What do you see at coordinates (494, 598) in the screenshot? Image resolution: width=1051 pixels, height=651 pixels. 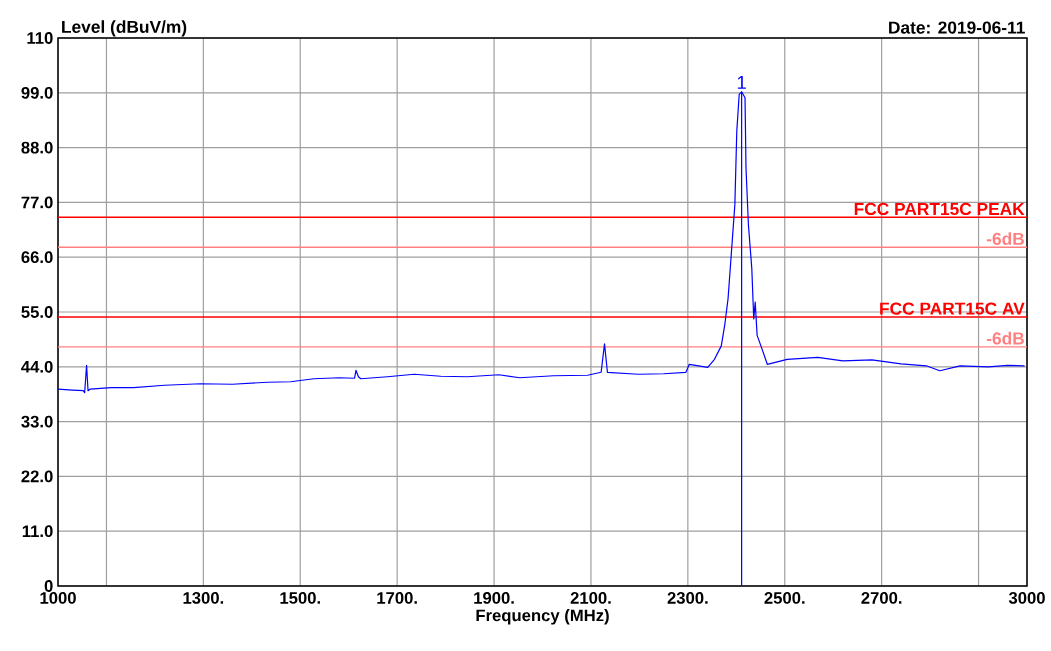 I see `x-tick-label: 1900.` at bounding box center [494, 598].